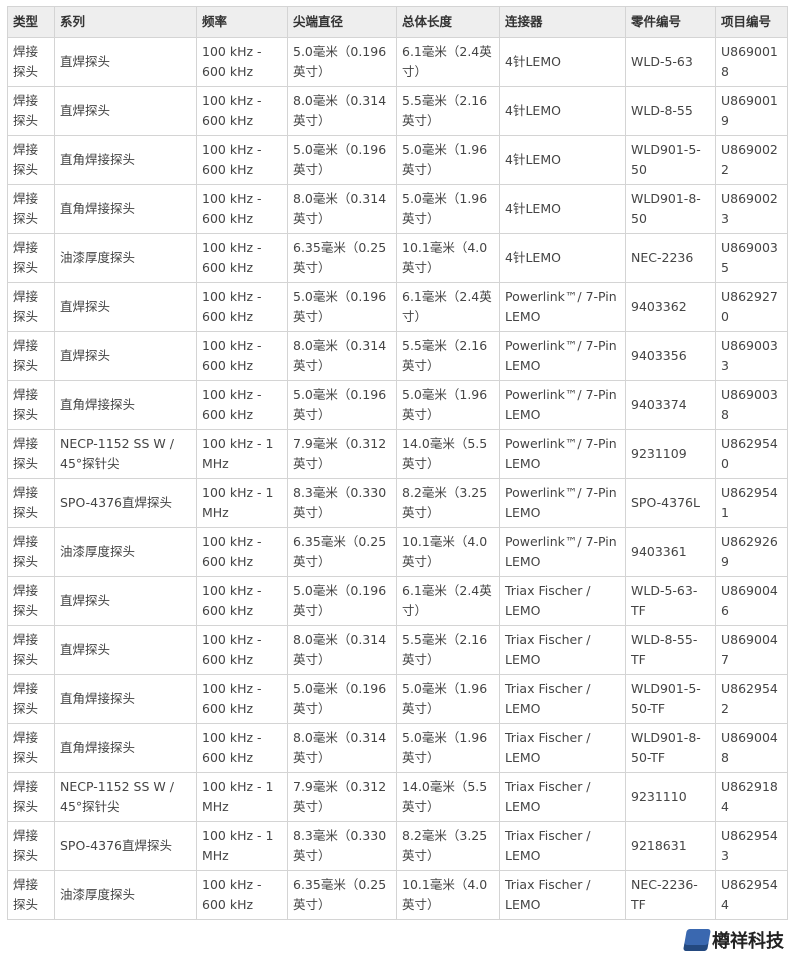  I want to click on table-cell: 油漆厚度探头, so click(125, 552).